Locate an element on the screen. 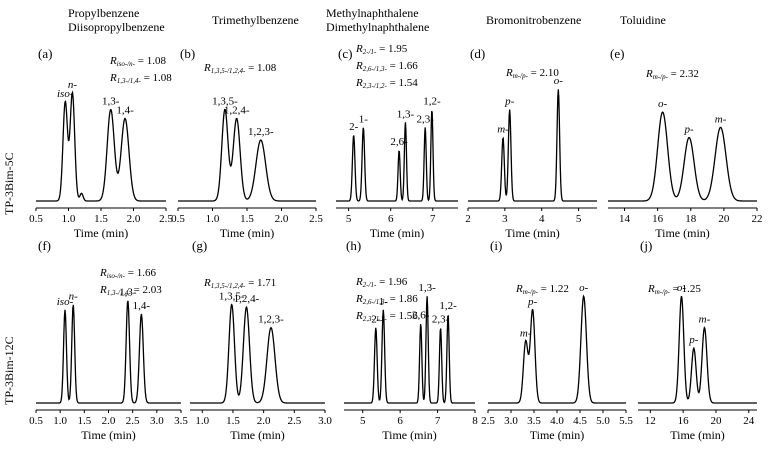 The width and height of the screenshot is (769, 456). resolution-annotation: R2,6-/1,3- = 1.86 is located at coordinates (386, 299).